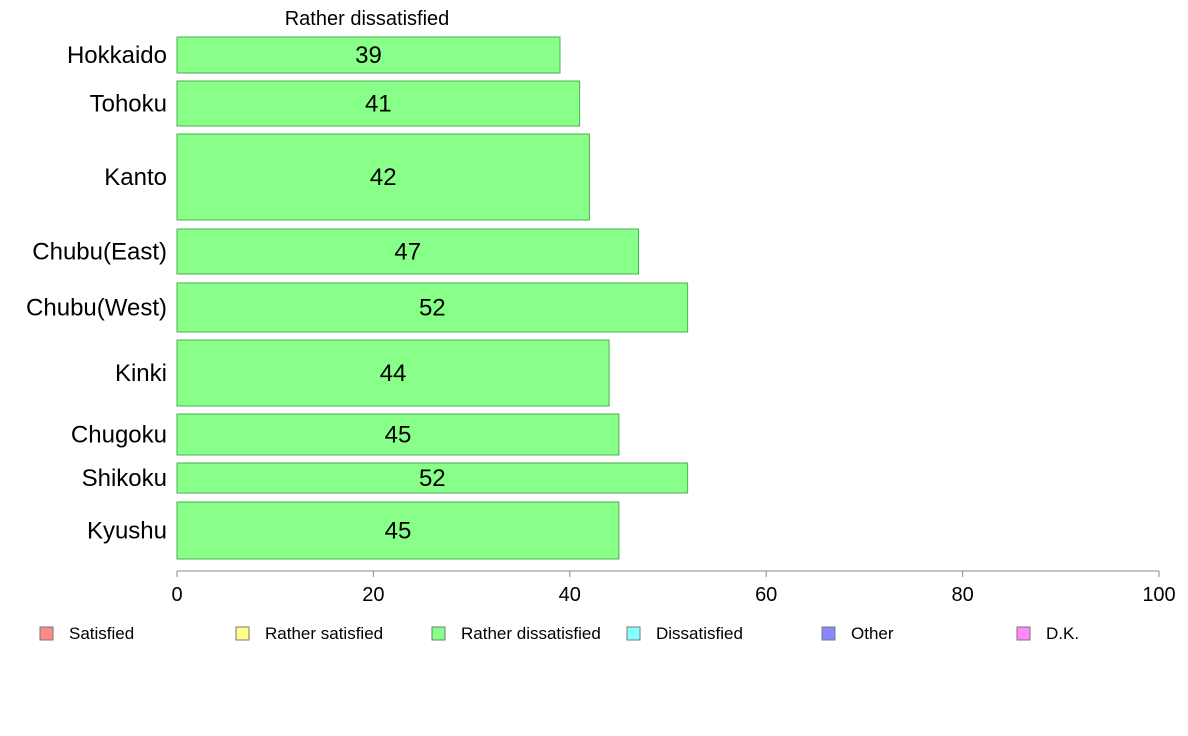  I want to click on bar-value-label: 44, so click(393, 373).